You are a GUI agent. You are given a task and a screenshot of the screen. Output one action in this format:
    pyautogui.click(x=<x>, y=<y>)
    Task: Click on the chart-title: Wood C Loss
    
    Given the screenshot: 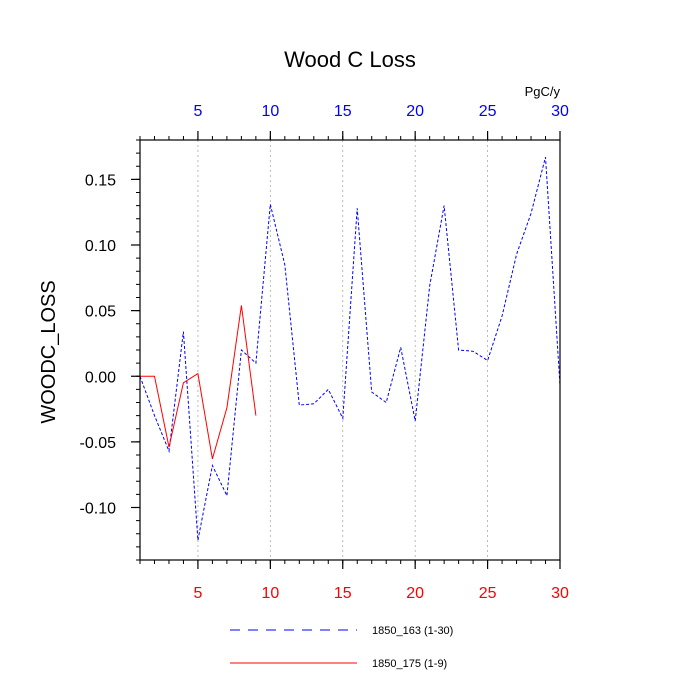 What is the action you would take?
    pyautogui.click(x=350, y=59)
    